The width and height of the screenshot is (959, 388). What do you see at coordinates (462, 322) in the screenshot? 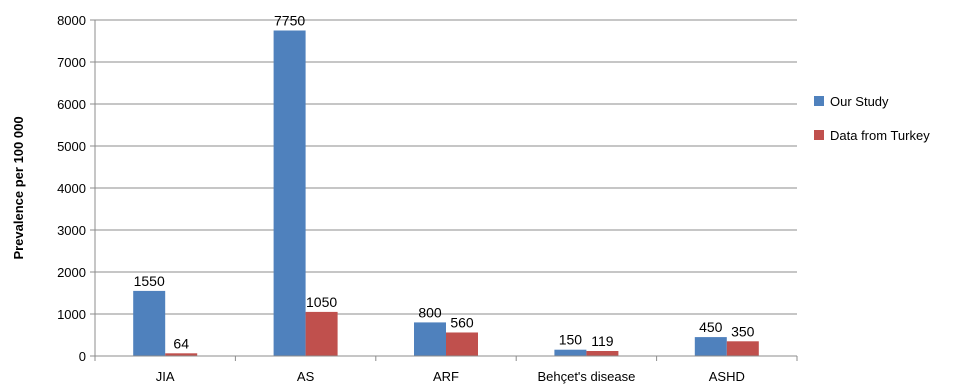
I see `data-label: 560` at bounding box center [462, 322].